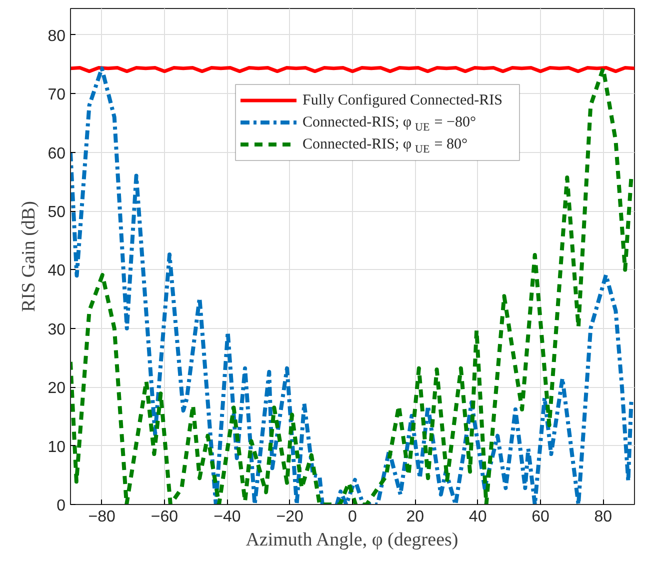  Describe the element at coordinates (402, 100) in the screenshot. I see `legend-label: Fully Configured Connected-RIS` at that location.